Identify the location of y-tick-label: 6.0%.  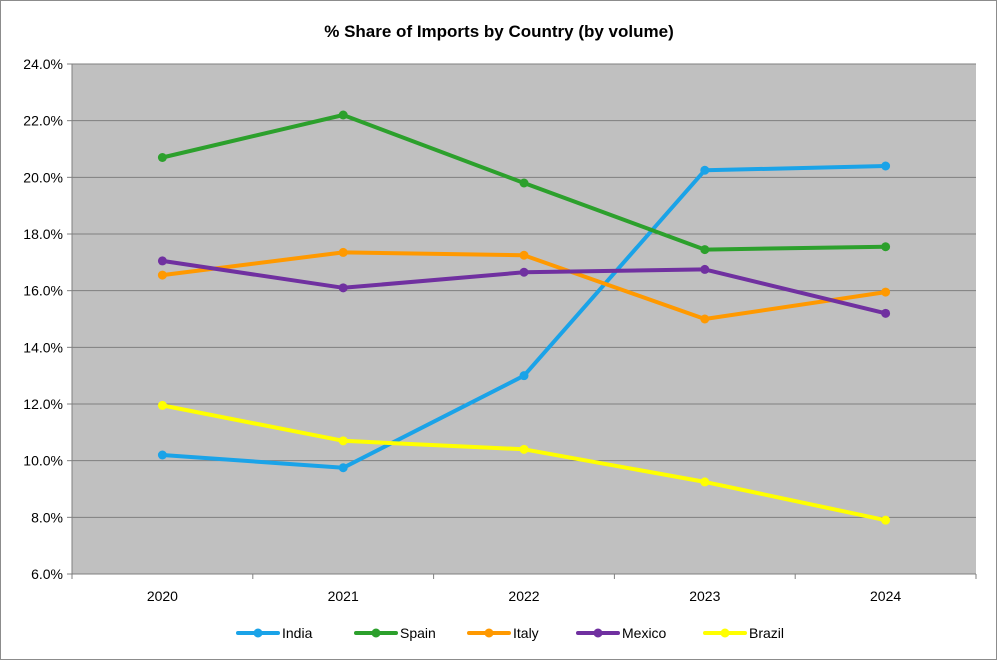
(47, 574).